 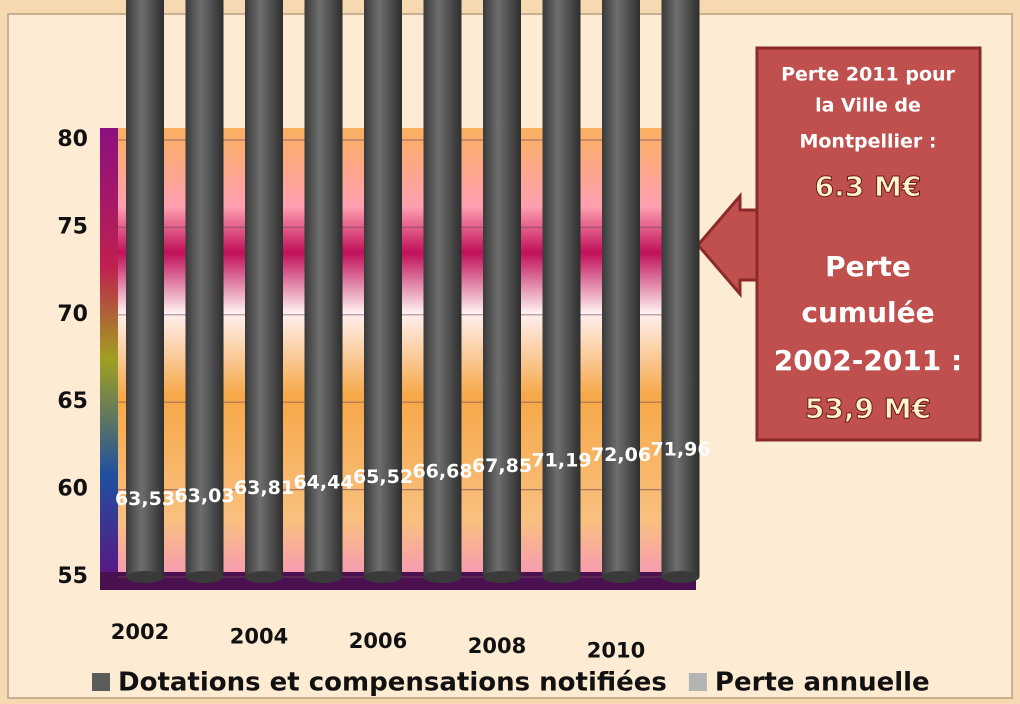 What do you see at coordinates (616, 650) in the screenshot?
I see `x-tick-label: 2010` at bounding box center [616, 650].